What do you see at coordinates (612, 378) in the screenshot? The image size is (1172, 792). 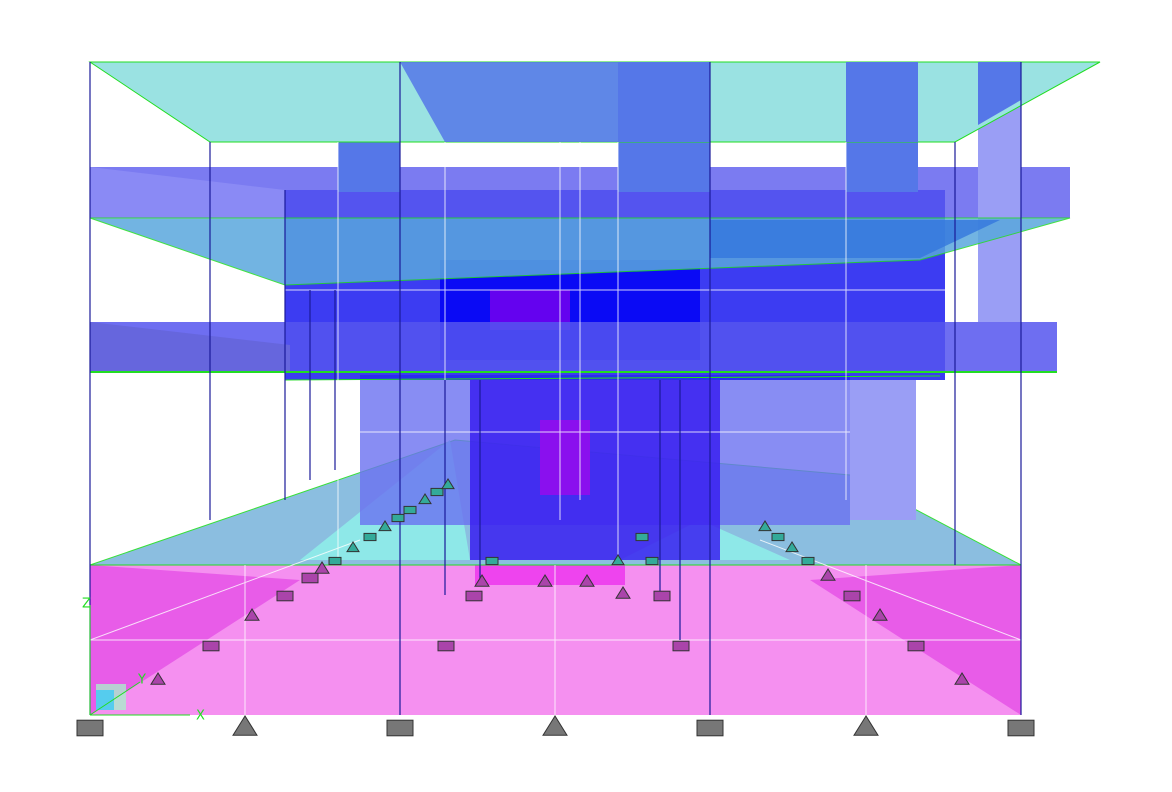 I see `slab-edge` at bounding box center [612, 378].